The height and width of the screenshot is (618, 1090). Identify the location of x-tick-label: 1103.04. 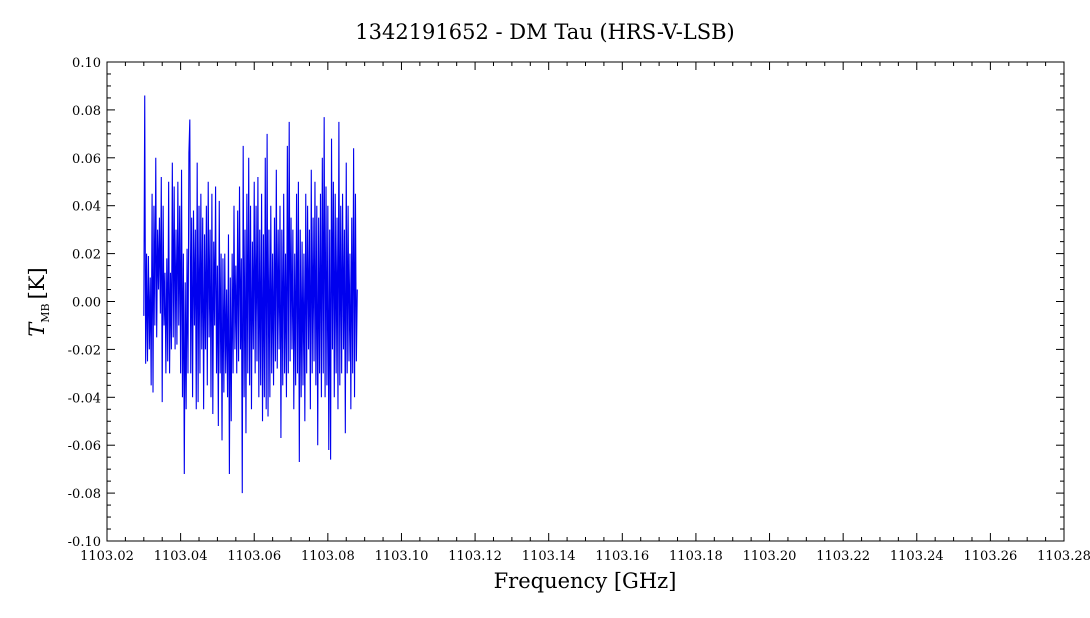
(181, 556).